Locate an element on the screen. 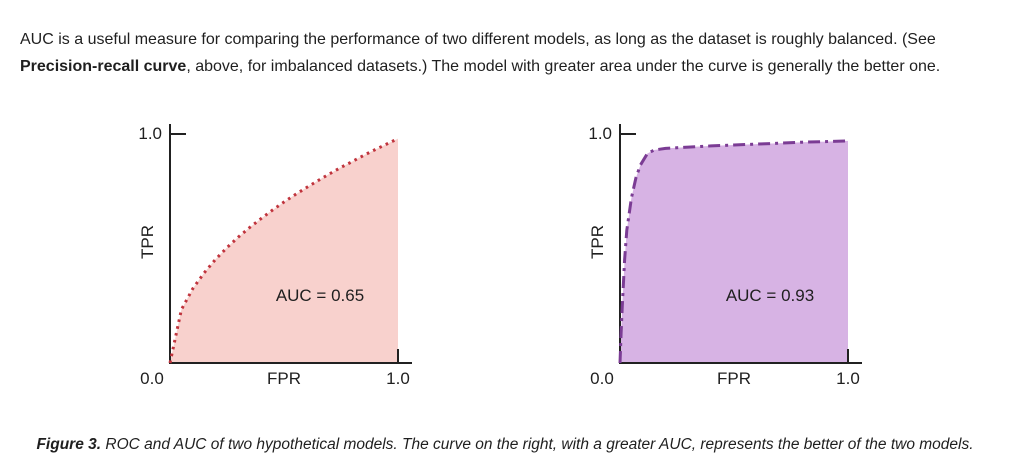  precision-recall-curve-term: Precision-recall curve is located at coordinates (103, 66).